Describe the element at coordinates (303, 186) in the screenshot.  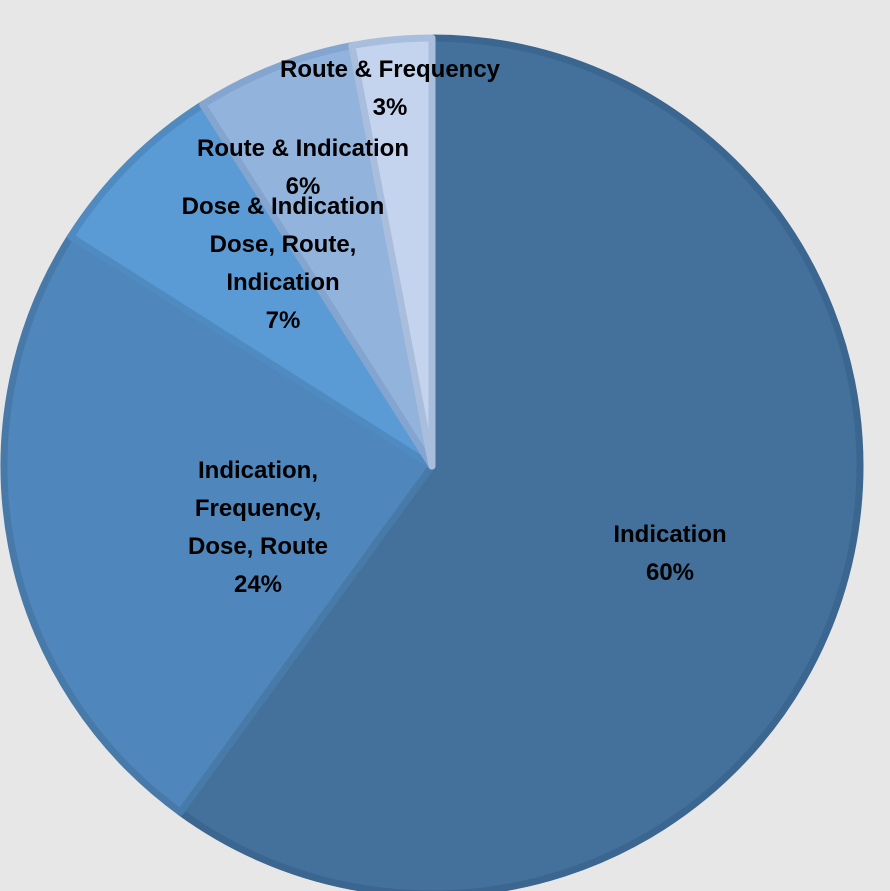
I see `pie-percent-label-3: 6%` at that location.